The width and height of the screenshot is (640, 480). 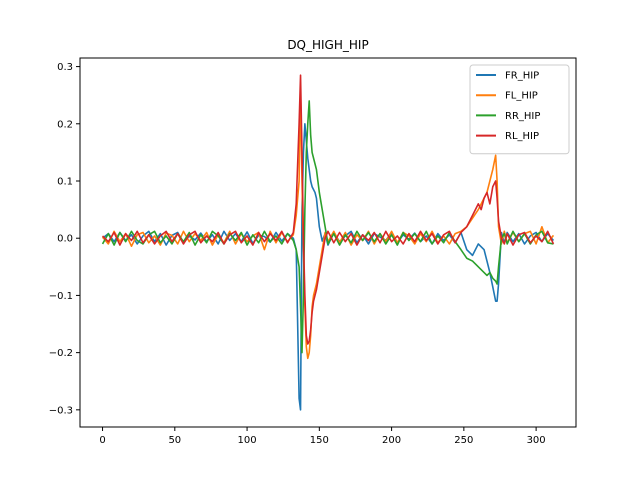 I want to click on legend-label: RR_HIP, so click(x=522, y=116).